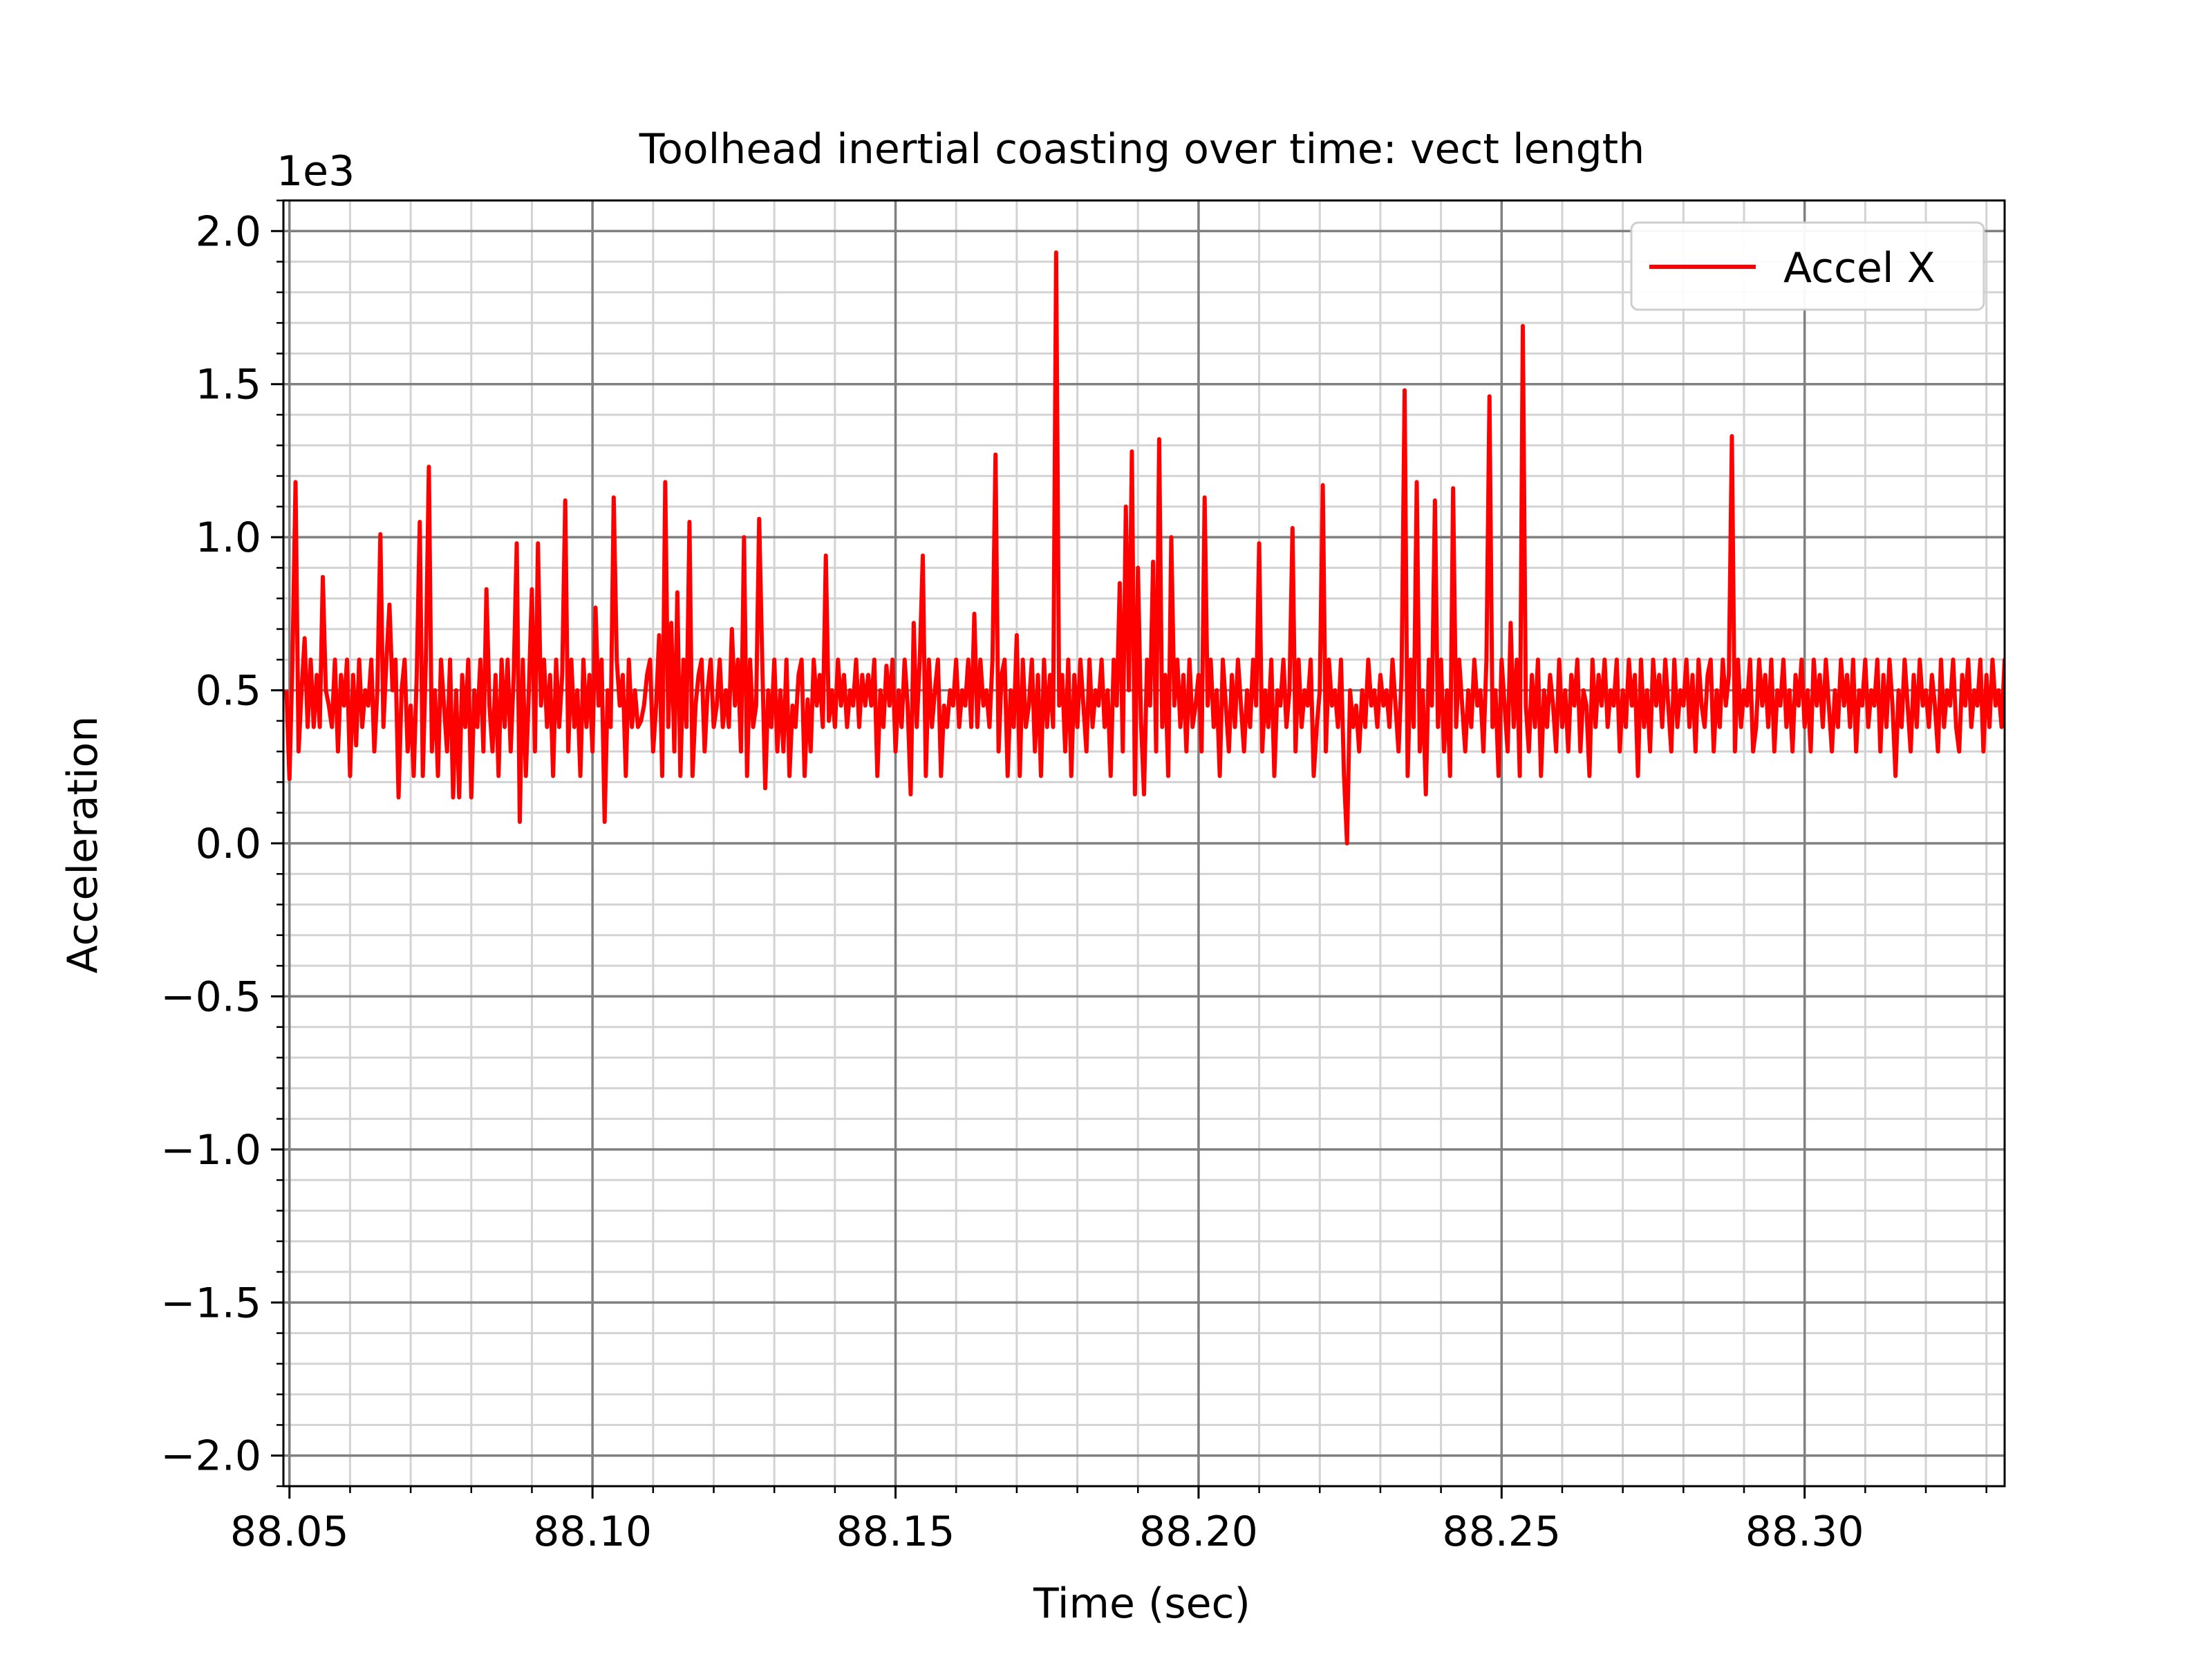 The height and width of the screenshot is (1659, 2212). I want to click on x-tick-label: 88.20, so click(1199, 1532).